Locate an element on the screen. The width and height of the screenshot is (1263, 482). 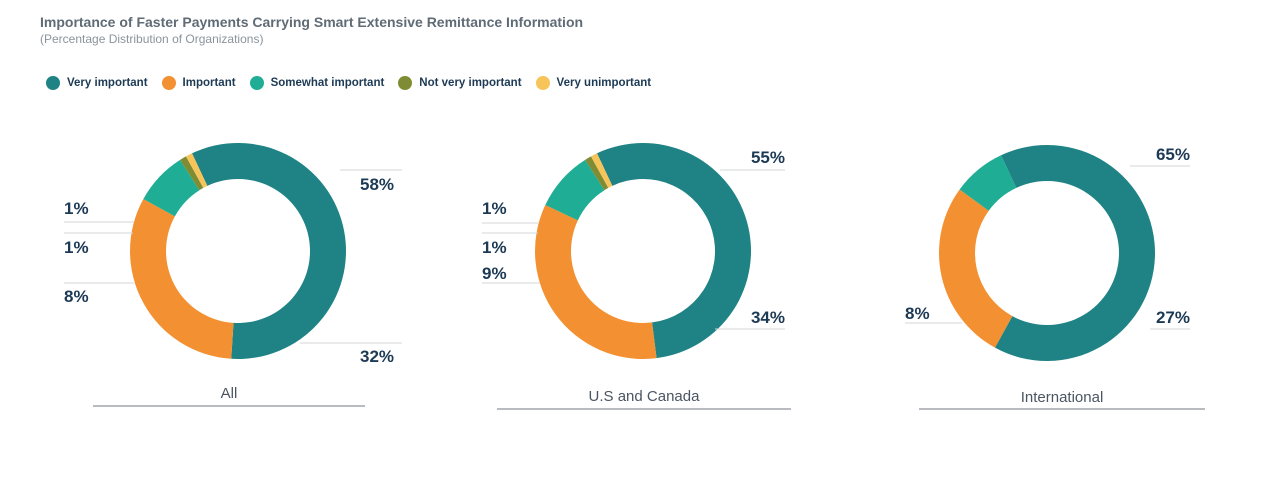
donut-chart-1: 58% 32% 8% 1% 1% All is located at coordinates (233, 275).